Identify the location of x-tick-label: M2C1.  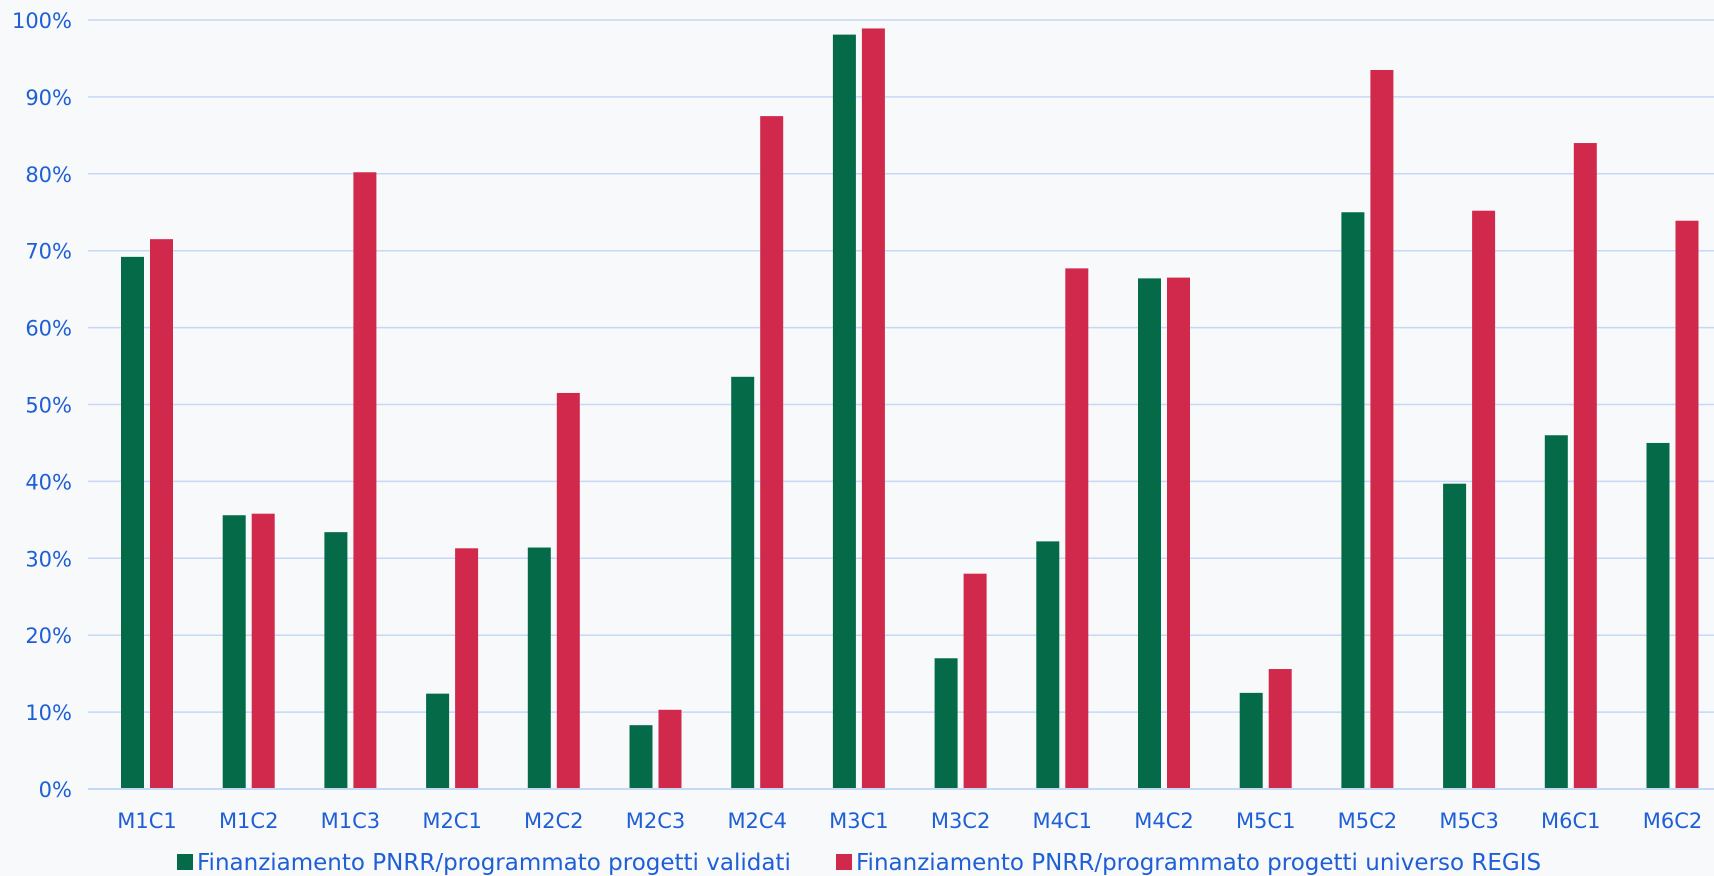
(452, 821).